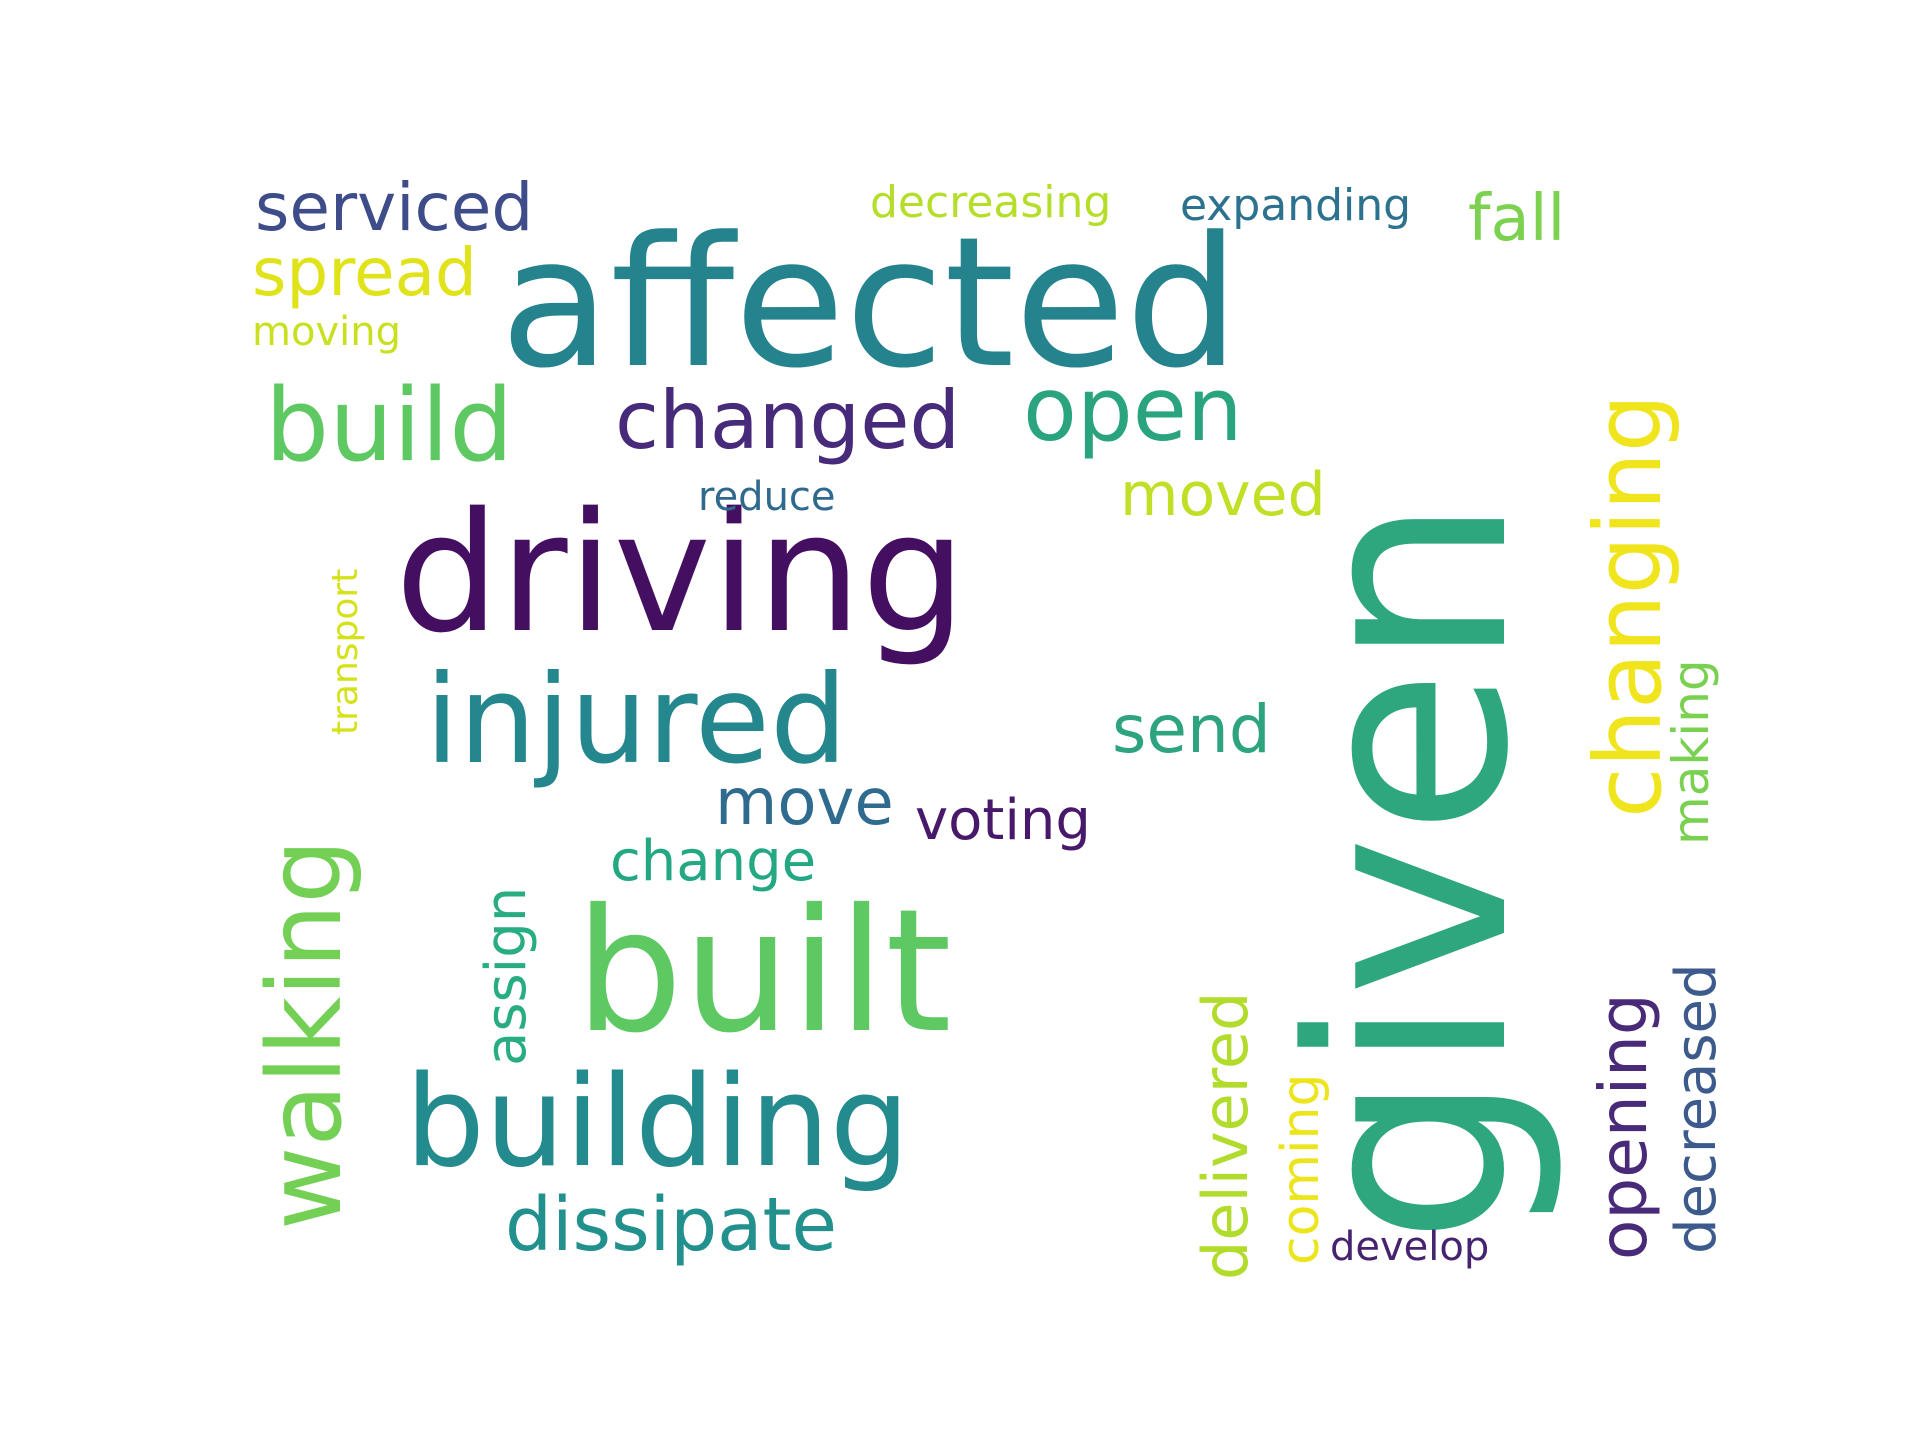 This screenshot has width=1920, height=1440. Describe the element at coordinates (990, 202) in the screenshot. I see `word-decreasing: decreasing` at that location.